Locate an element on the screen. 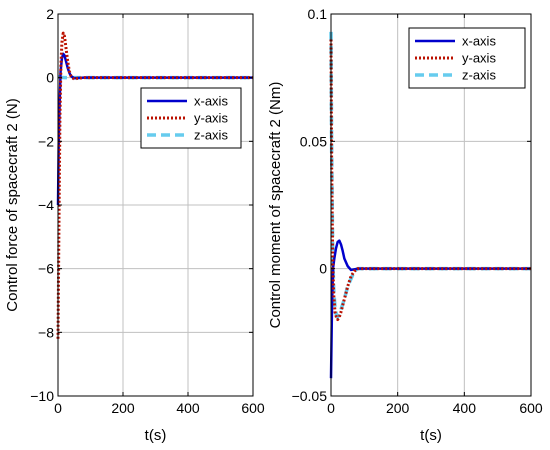 The image size is (550, 450). y-tick-label: −6 is located at coordinates (46, 269).